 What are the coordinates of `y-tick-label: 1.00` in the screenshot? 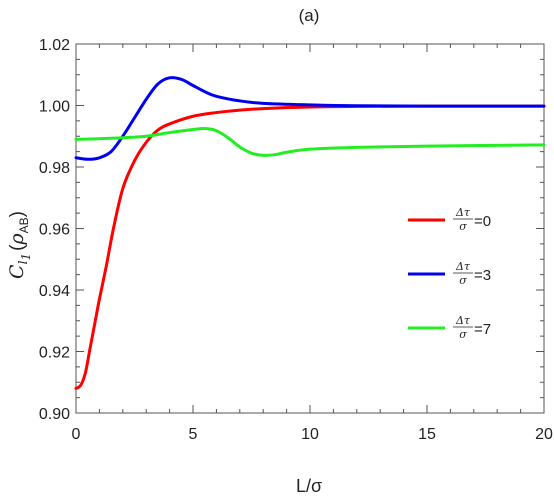 It's located at (54, 107).